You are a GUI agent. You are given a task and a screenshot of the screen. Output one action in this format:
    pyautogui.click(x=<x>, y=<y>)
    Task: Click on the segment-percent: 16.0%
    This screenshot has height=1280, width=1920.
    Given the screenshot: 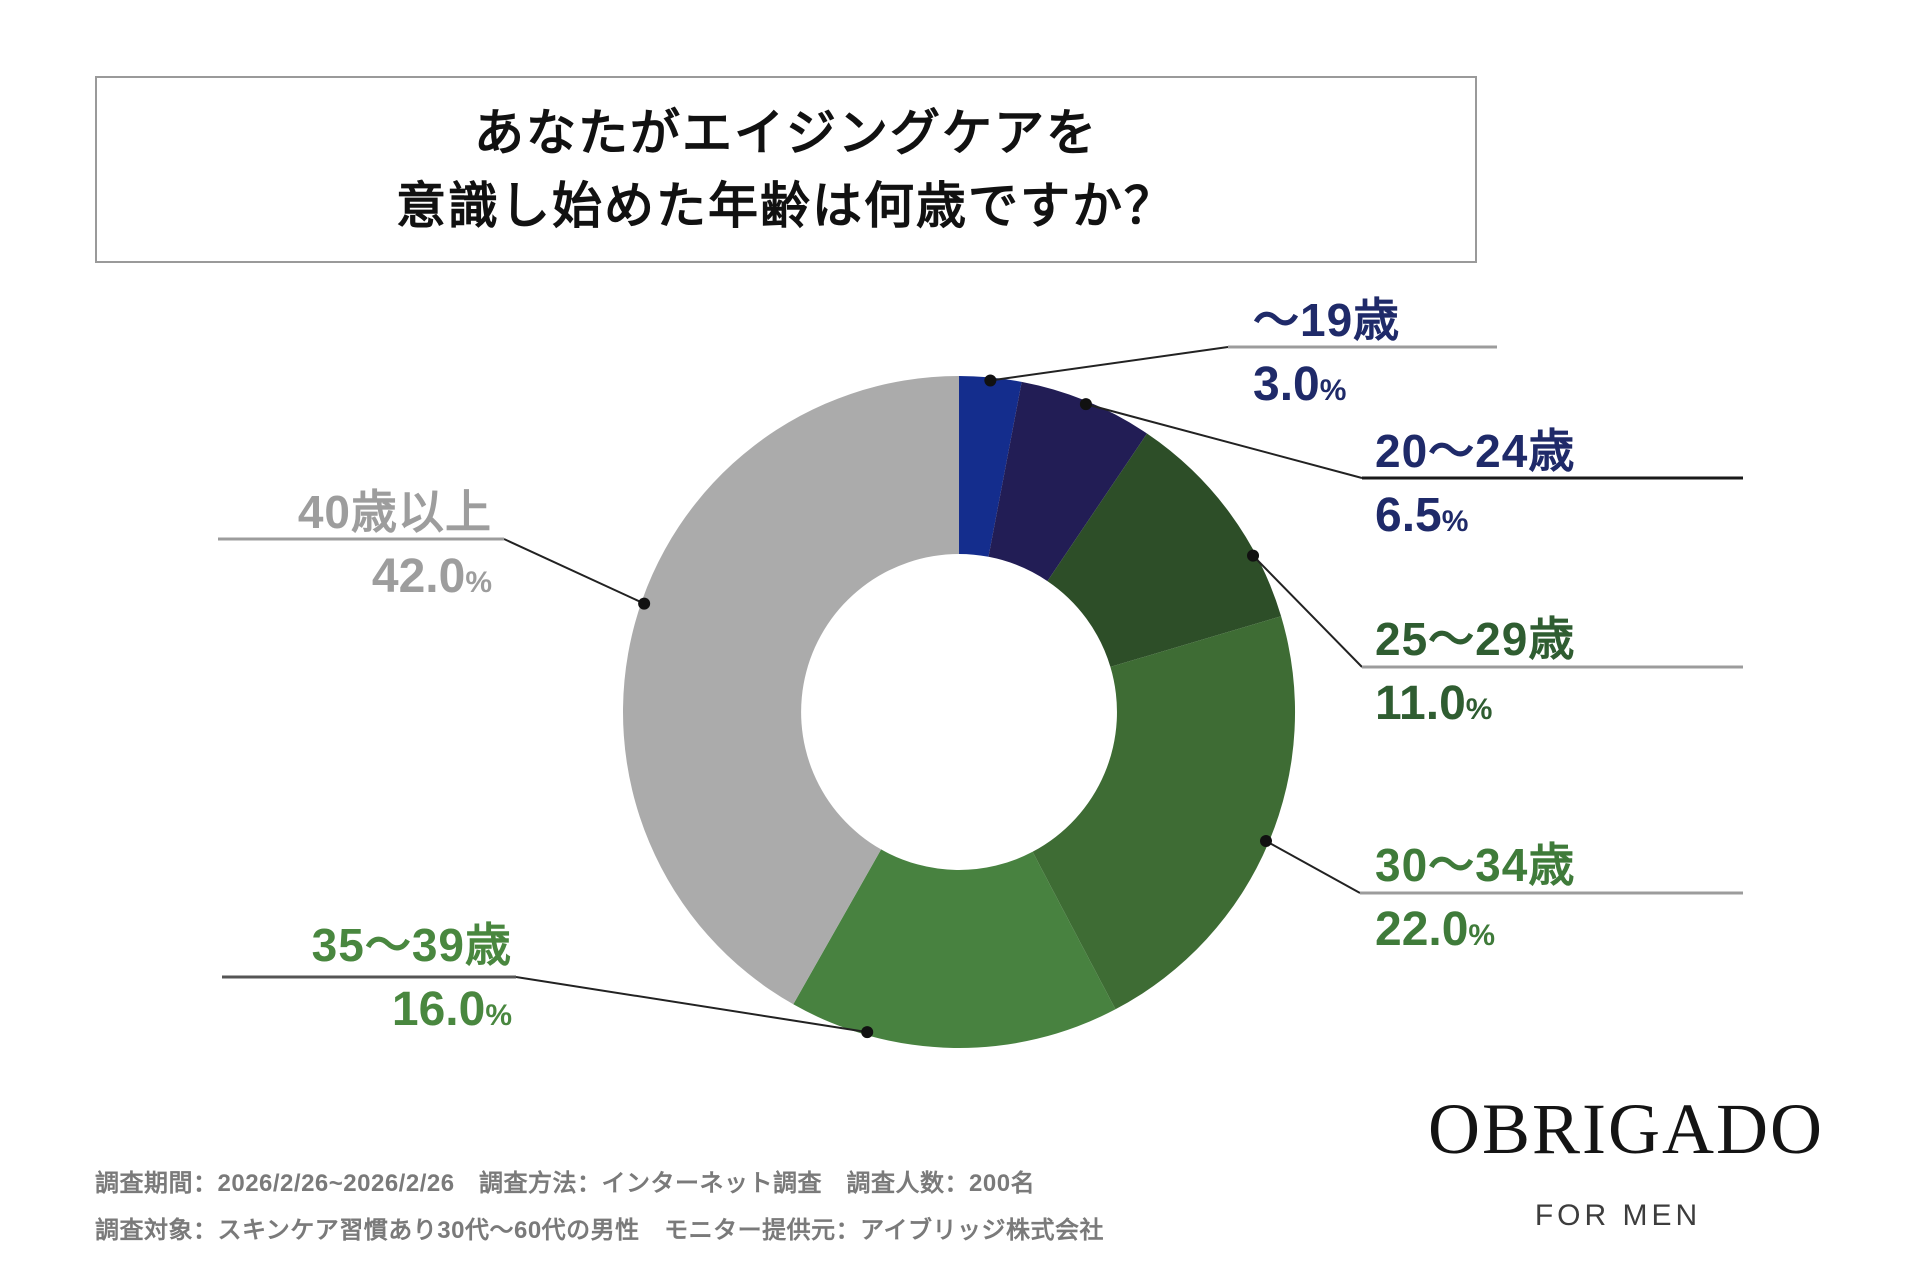 What is the action you would take?
    pyautogui.click(x=451, y=1009)
    